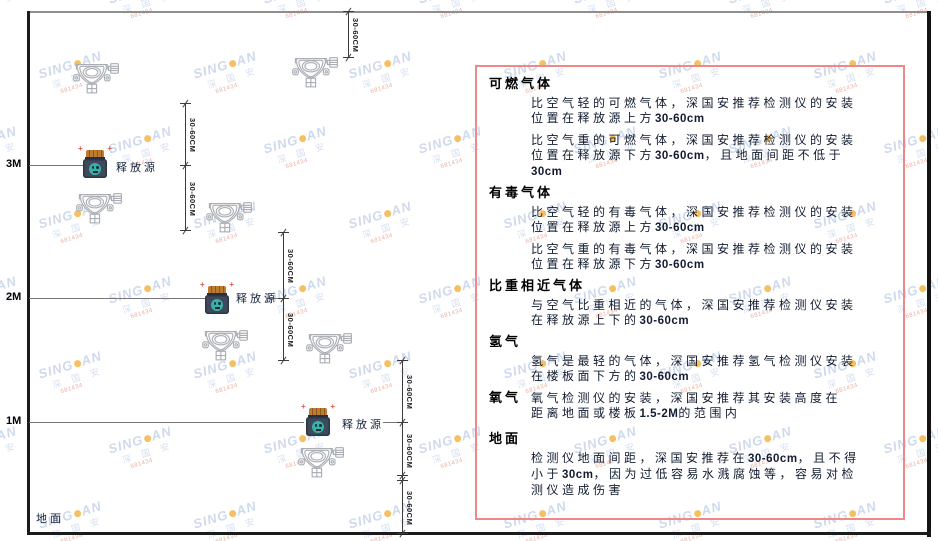 This screenshot has width=938, height=541. I want to click on floor-line, so click(479, 533).